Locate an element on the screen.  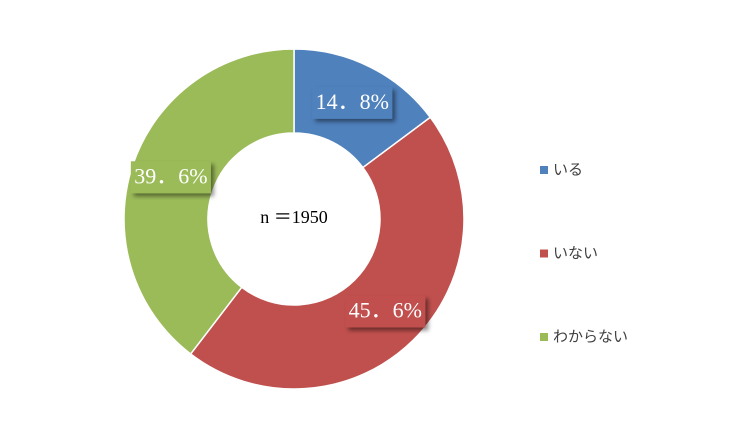
data-label: 45．6% is located at coordinates (385, 310).